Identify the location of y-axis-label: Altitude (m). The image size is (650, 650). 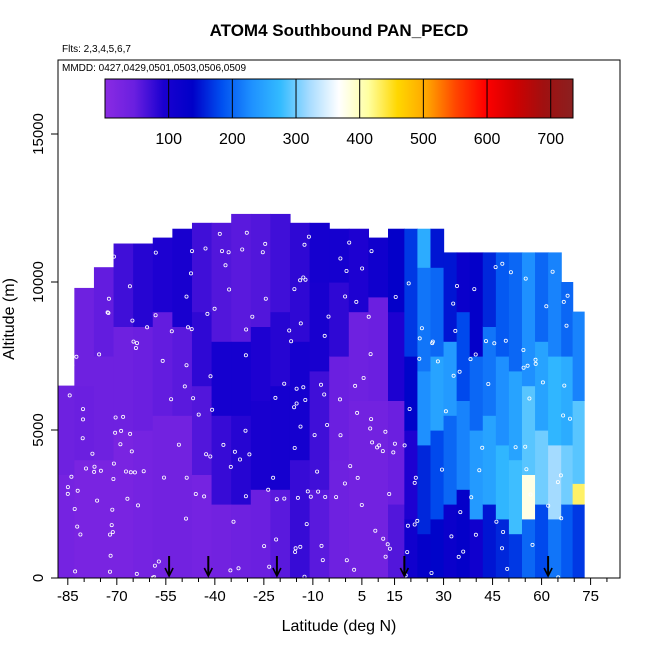
(9, 319).